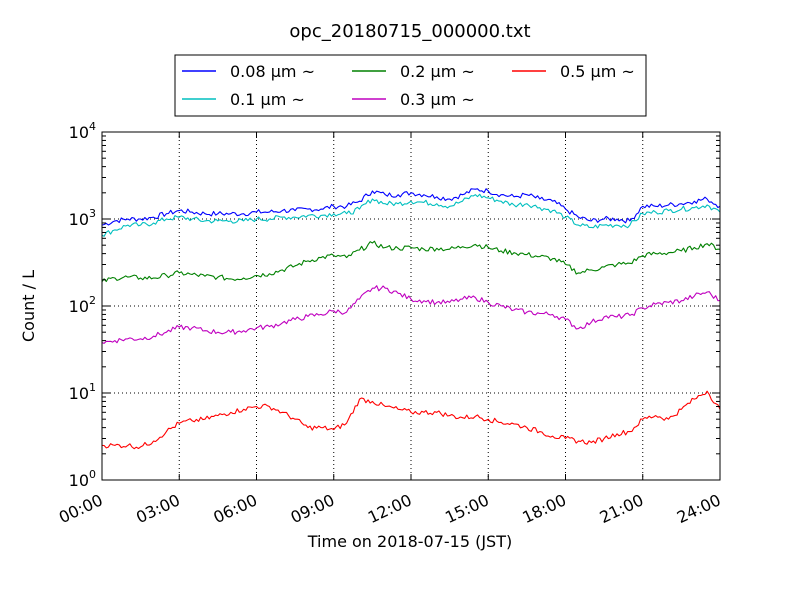  Describe the element at coordinates (235, 508) in the screenshot. I see `x-tick-label: 06:00` at that location.